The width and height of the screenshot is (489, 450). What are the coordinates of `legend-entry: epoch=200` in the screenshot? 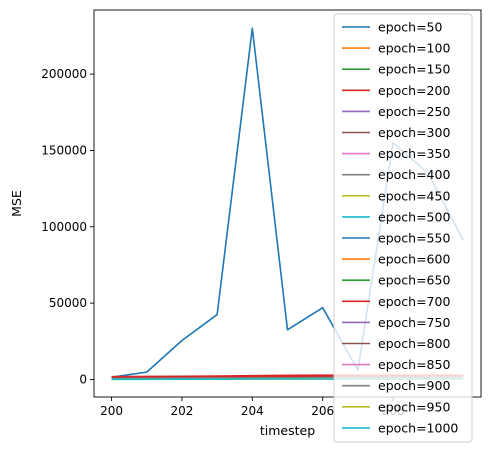 It's located at (414, 90).